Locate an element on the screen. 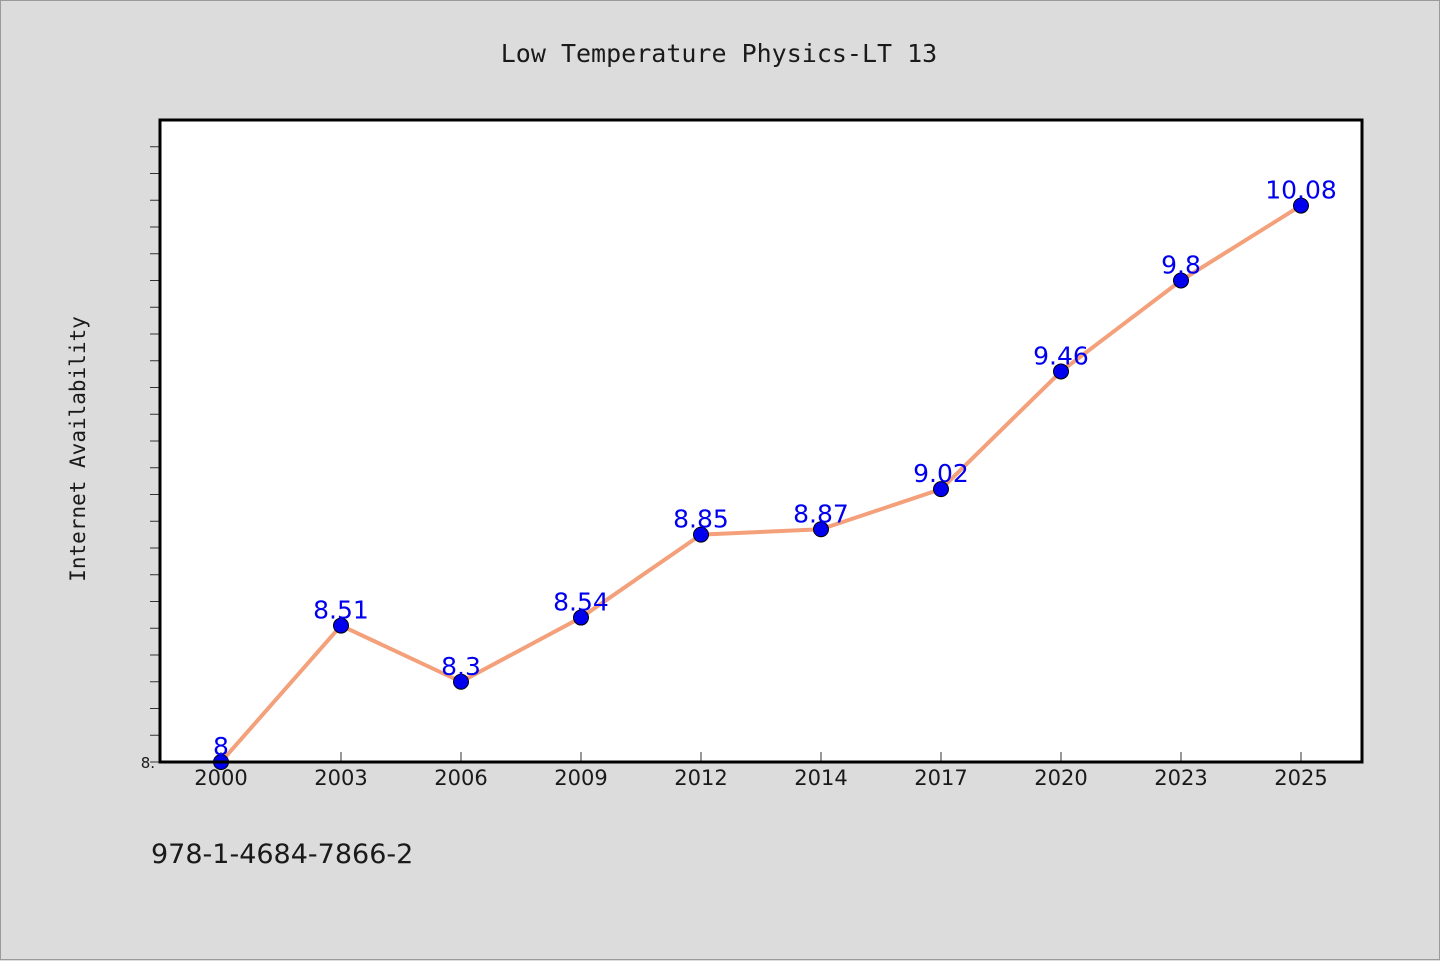  x-tick-label: 2020 is located at coordinates (1060, 778).